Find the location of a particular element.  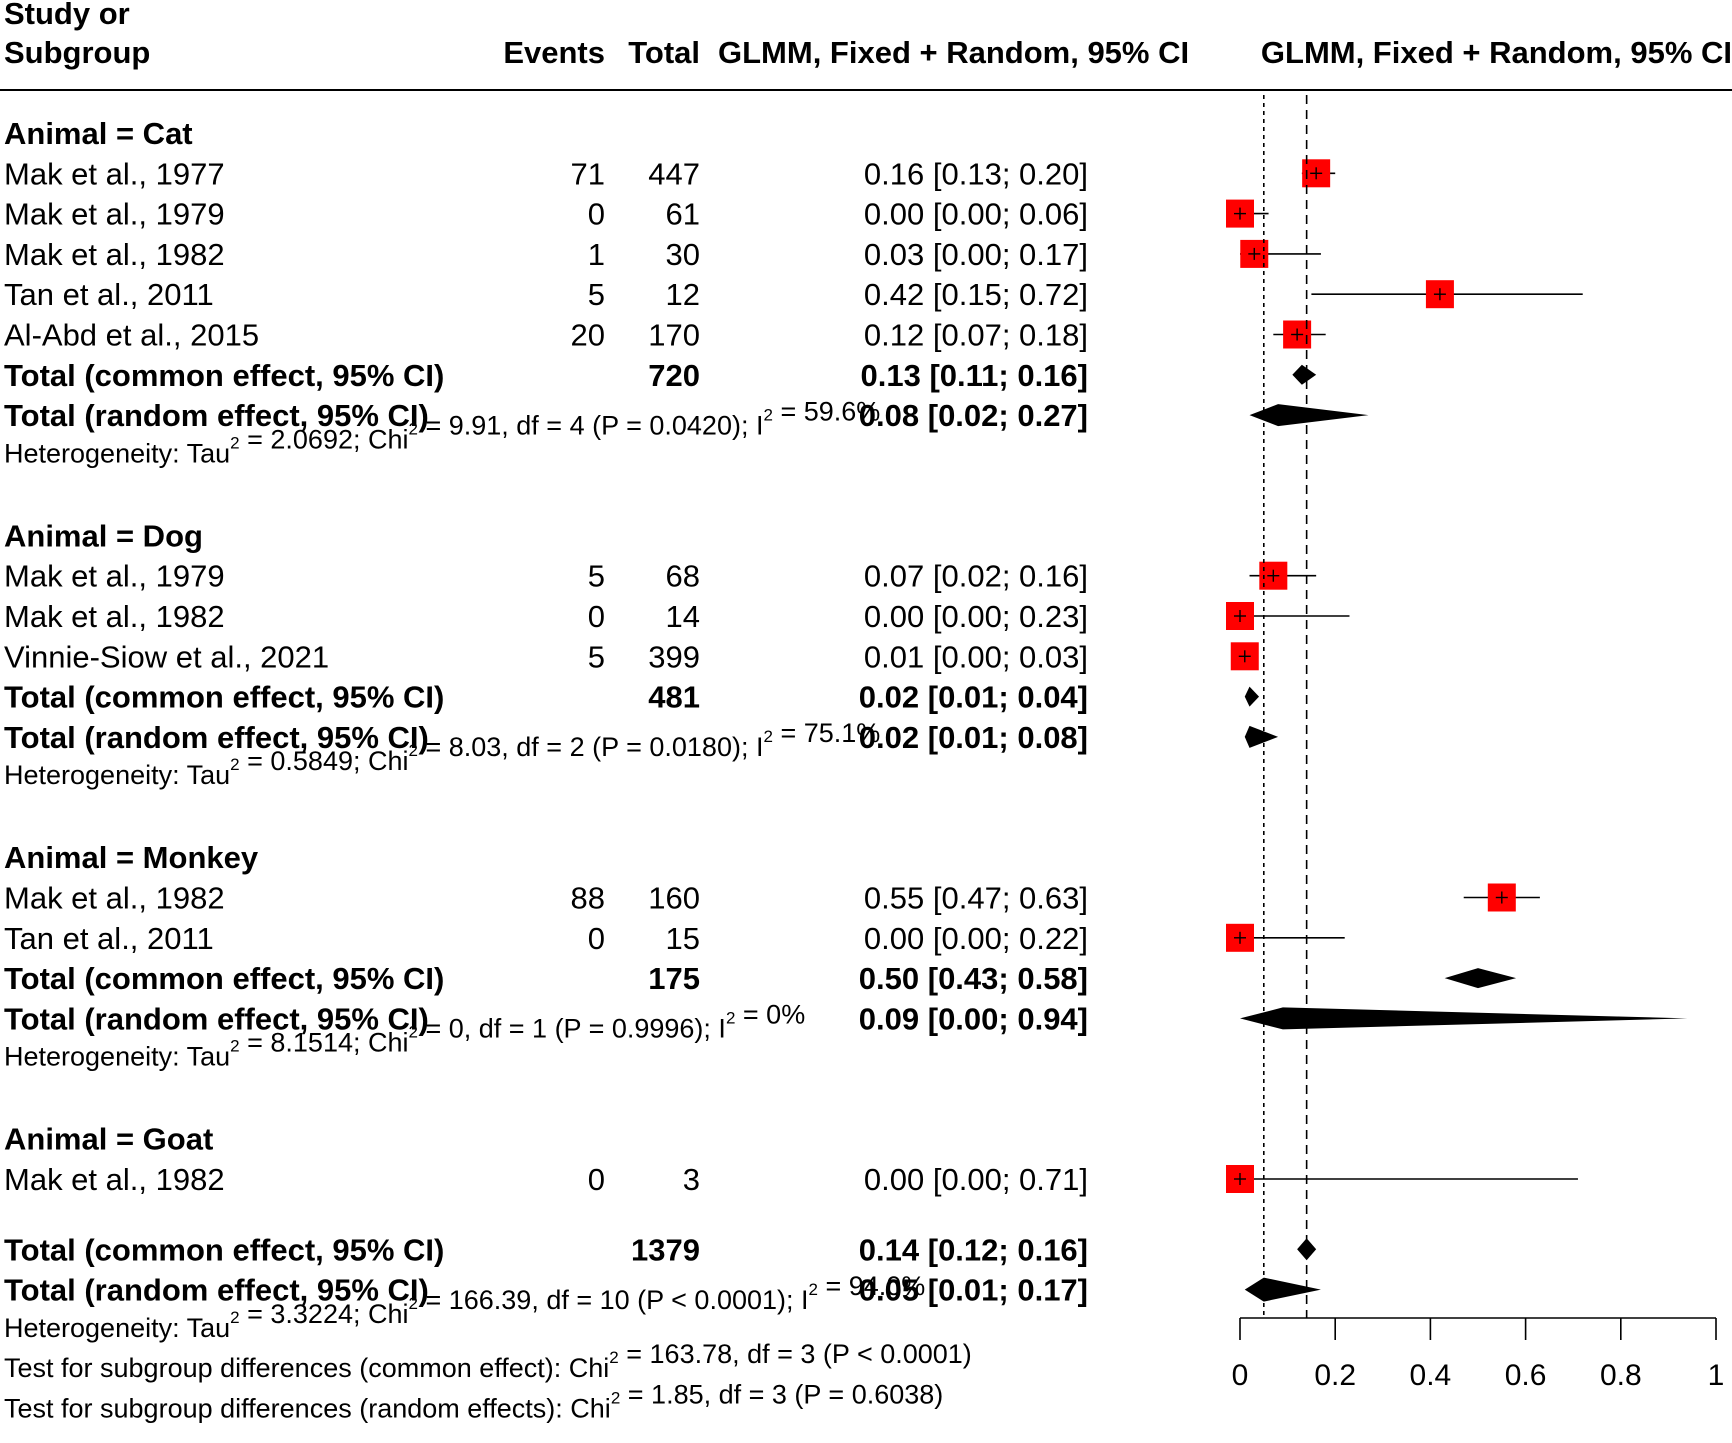

common-estimate: 0.02 [0.01; 0.04] is located at coordinates (973, 697).